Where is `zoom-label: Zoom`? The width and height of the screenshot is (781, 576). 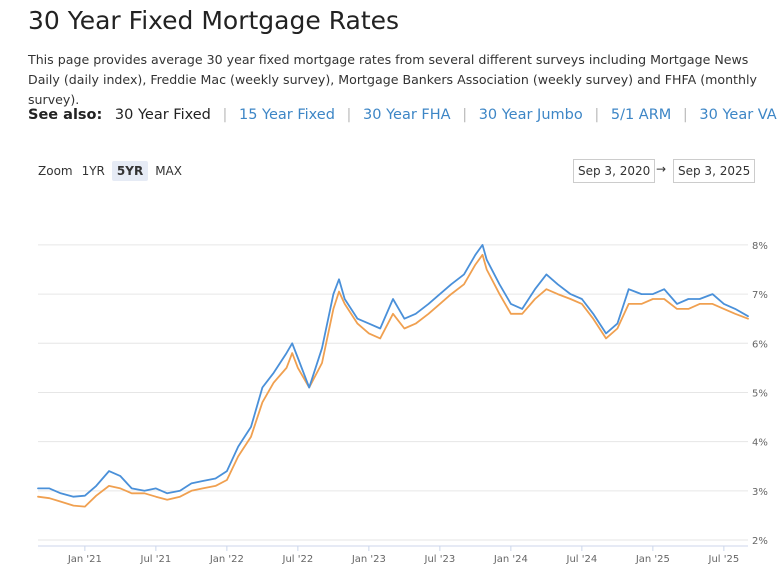 zoom-label: Zoom is located at coordinates (55, 171).